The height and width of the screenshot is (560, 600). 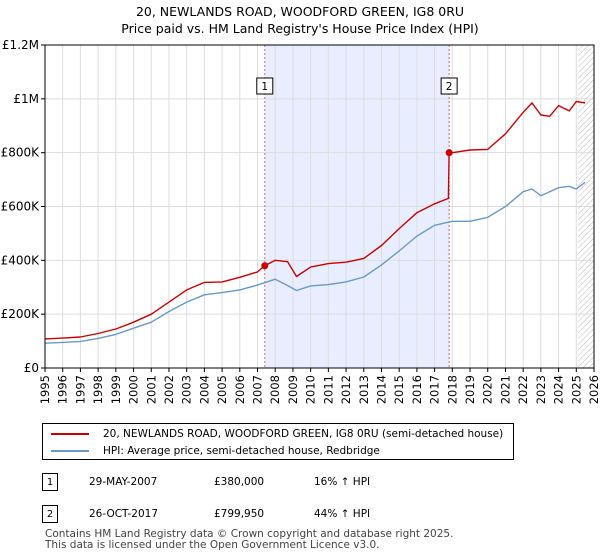 What do you see at coordinates (523, 389) in the screenshot?
I see `x-tick-label: 2022` at bounding box center [523, 389].